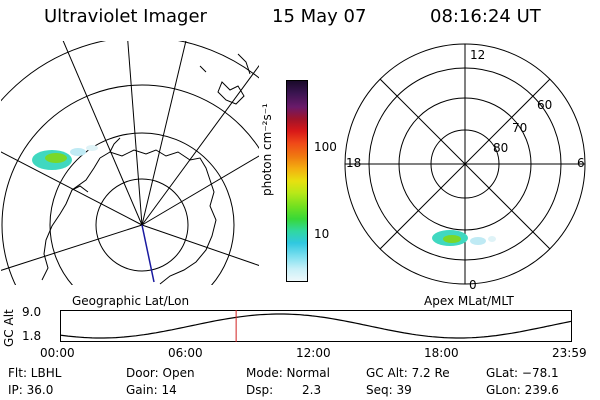 This screenshot has width=600, height=400. I want to click on polar-map-label: Apex MLat/MLT, so click(469, 301).